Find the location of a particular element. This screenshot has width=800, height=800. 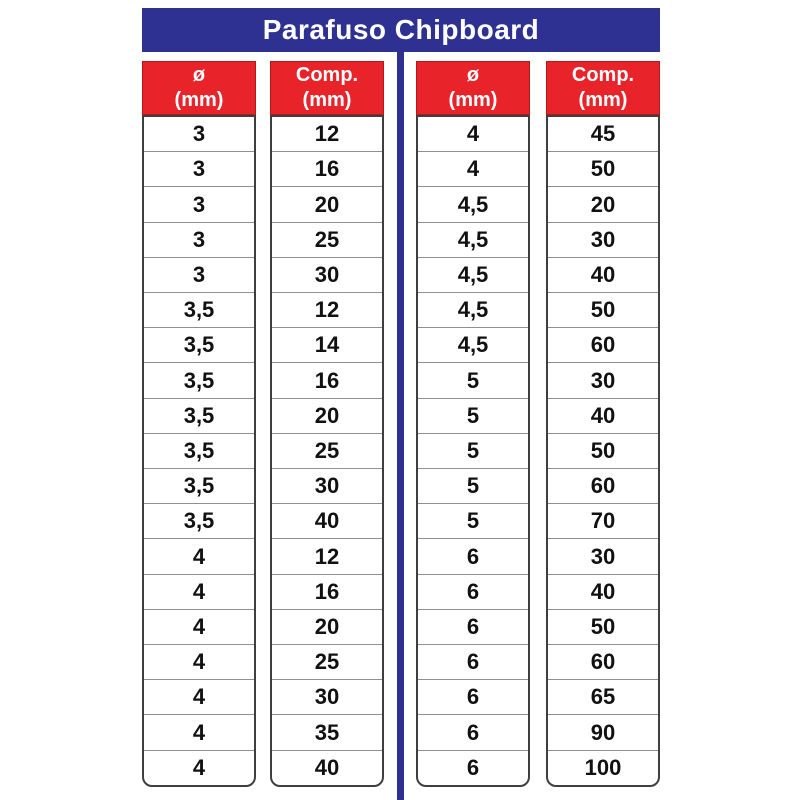

column-body: 45 50 20 30 40 50 60 30 40 50 60 70 30 40 50 60 65 90 100 is located at coordinates (603, 451).